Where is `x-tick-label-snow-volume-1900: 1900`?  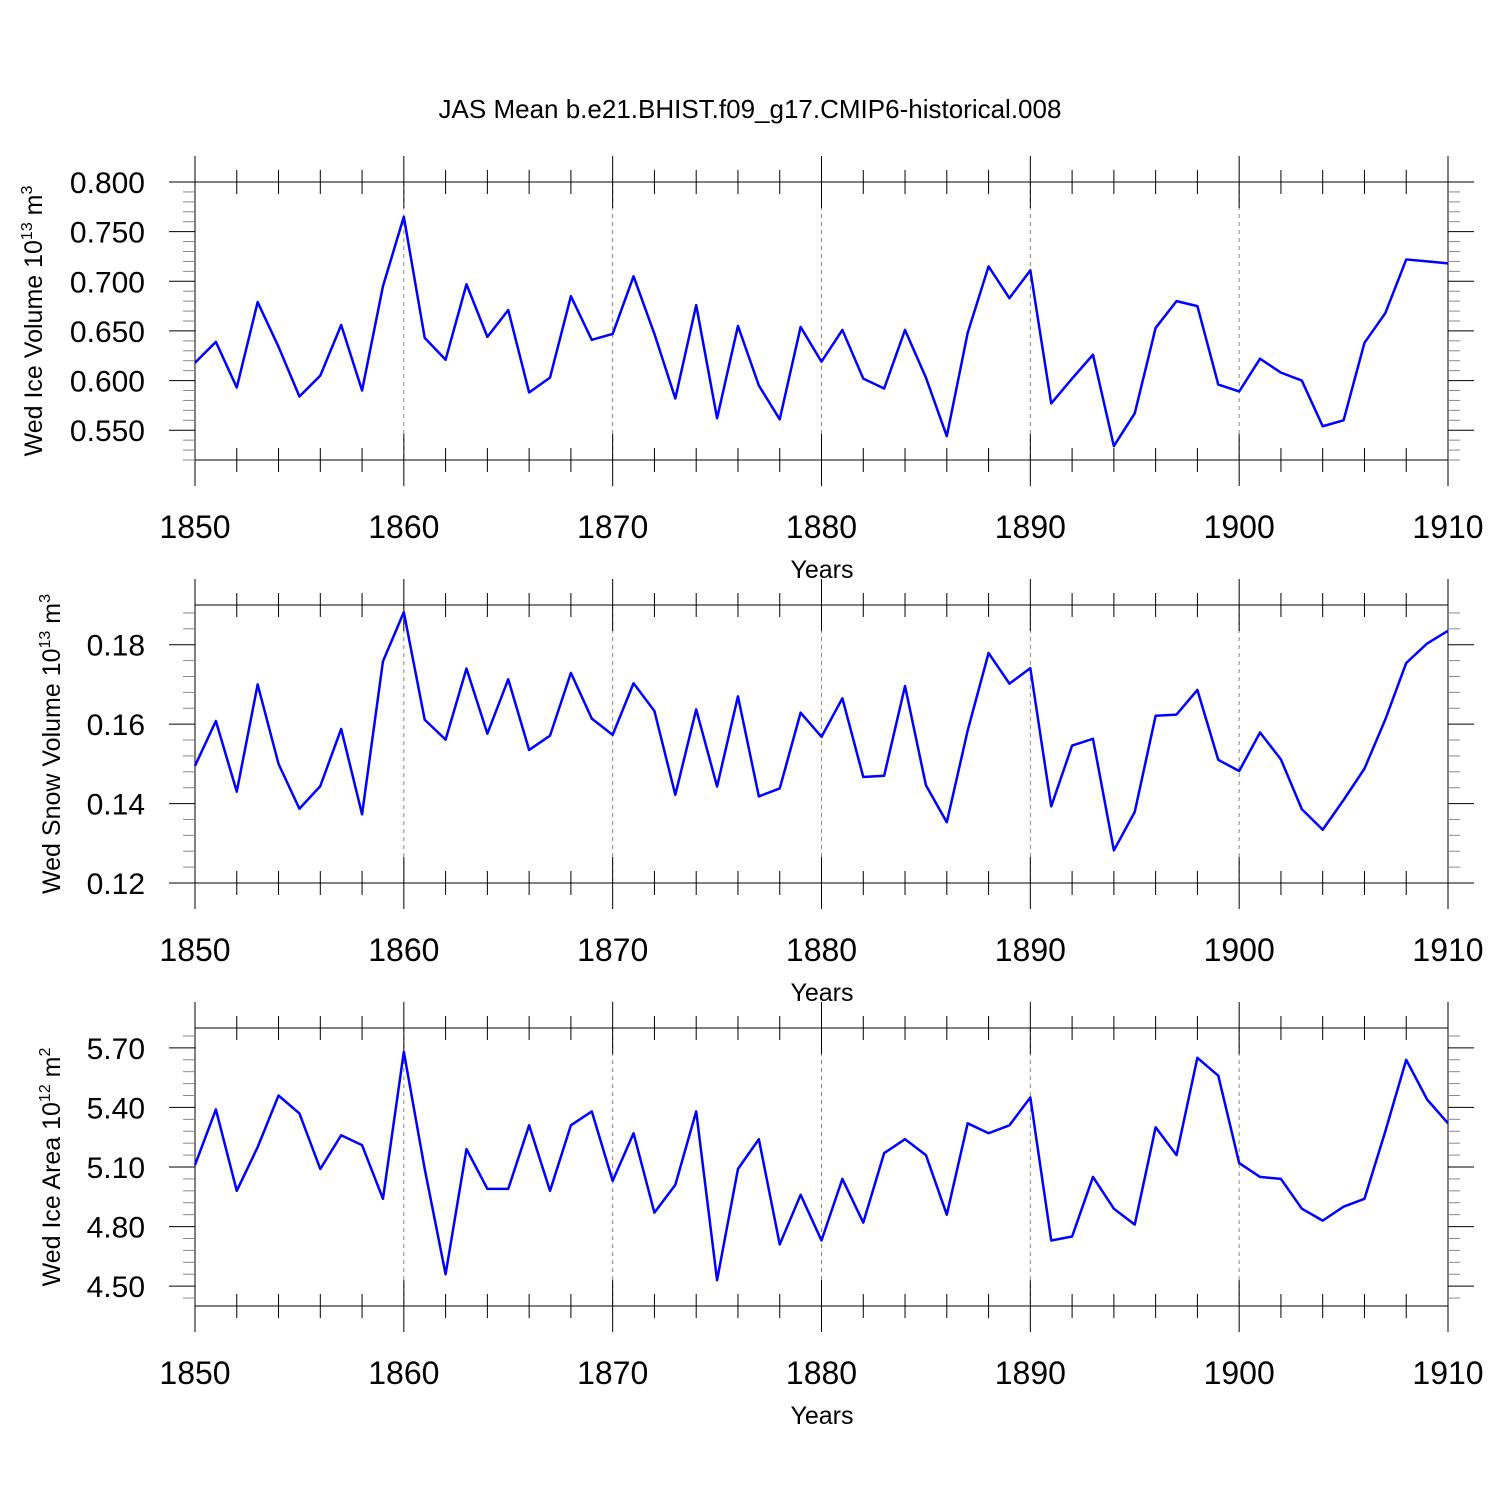
x-tick-label-snow-volume-1900: 1900 is located at coordinates (1239, 950).